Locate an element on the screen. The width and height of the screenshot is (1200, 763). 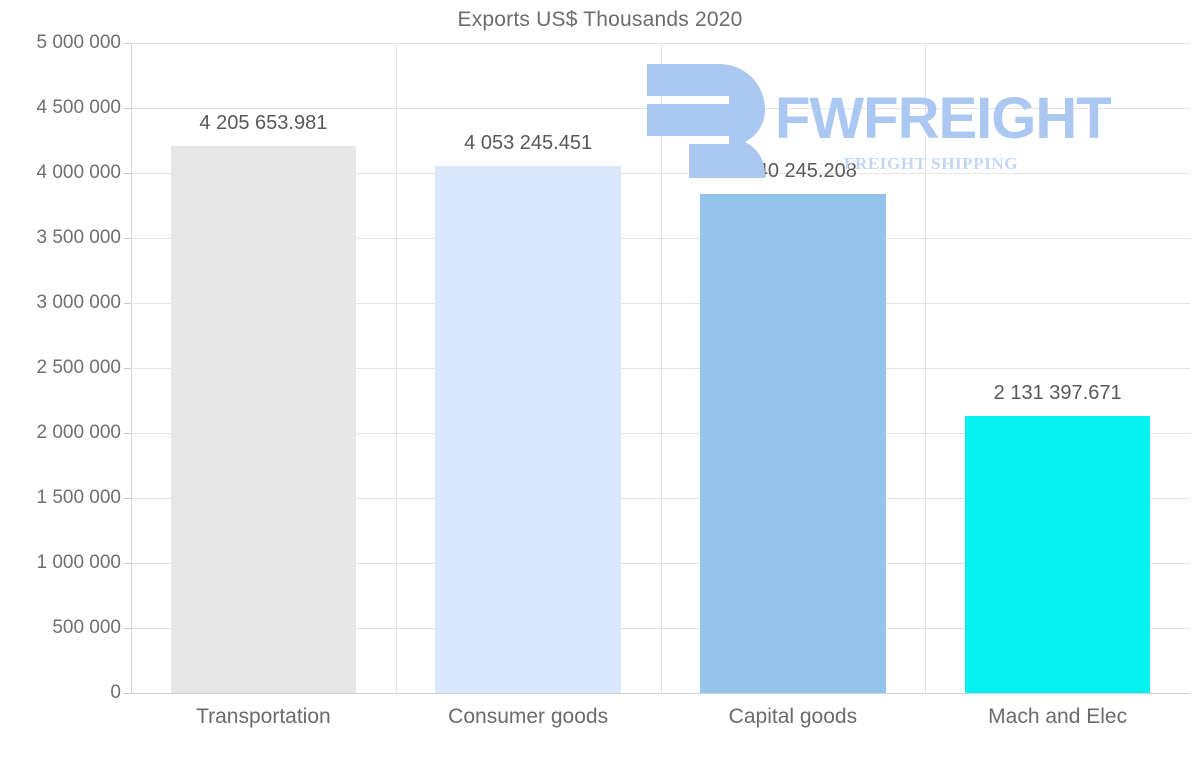
x-axis-category-label: Transportation is located at coordinates (263, 716).